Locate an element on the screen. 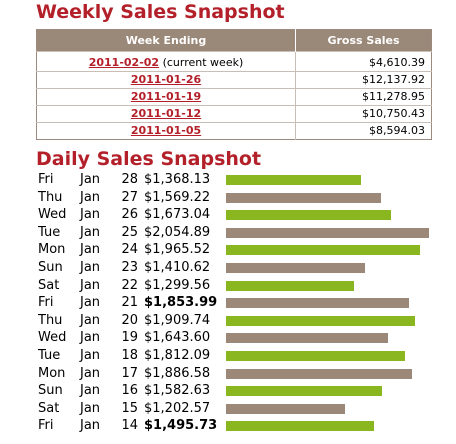 The width and height of the screenshot is (456, 444). day-number: 20 is located at coordinates (129, 320).